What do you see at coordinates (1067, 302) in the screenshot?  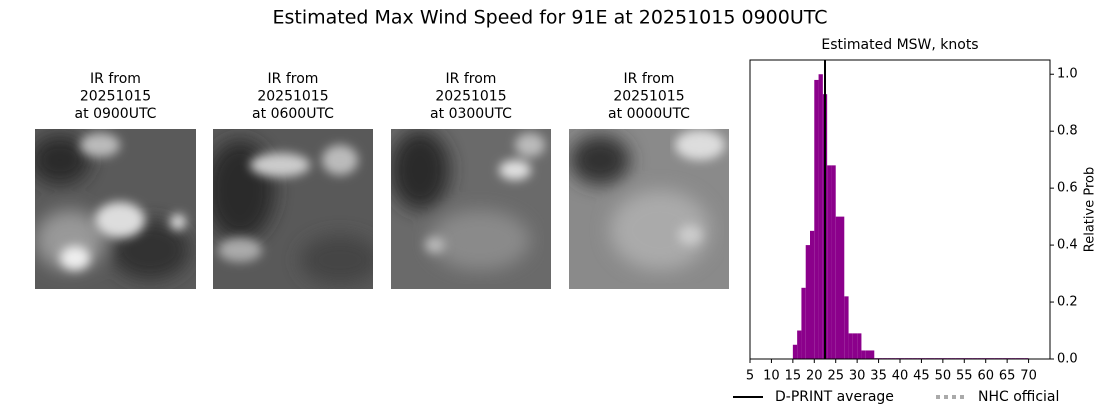 I see `y-tick-label: 0.2` at bounding box center [1067, 302].